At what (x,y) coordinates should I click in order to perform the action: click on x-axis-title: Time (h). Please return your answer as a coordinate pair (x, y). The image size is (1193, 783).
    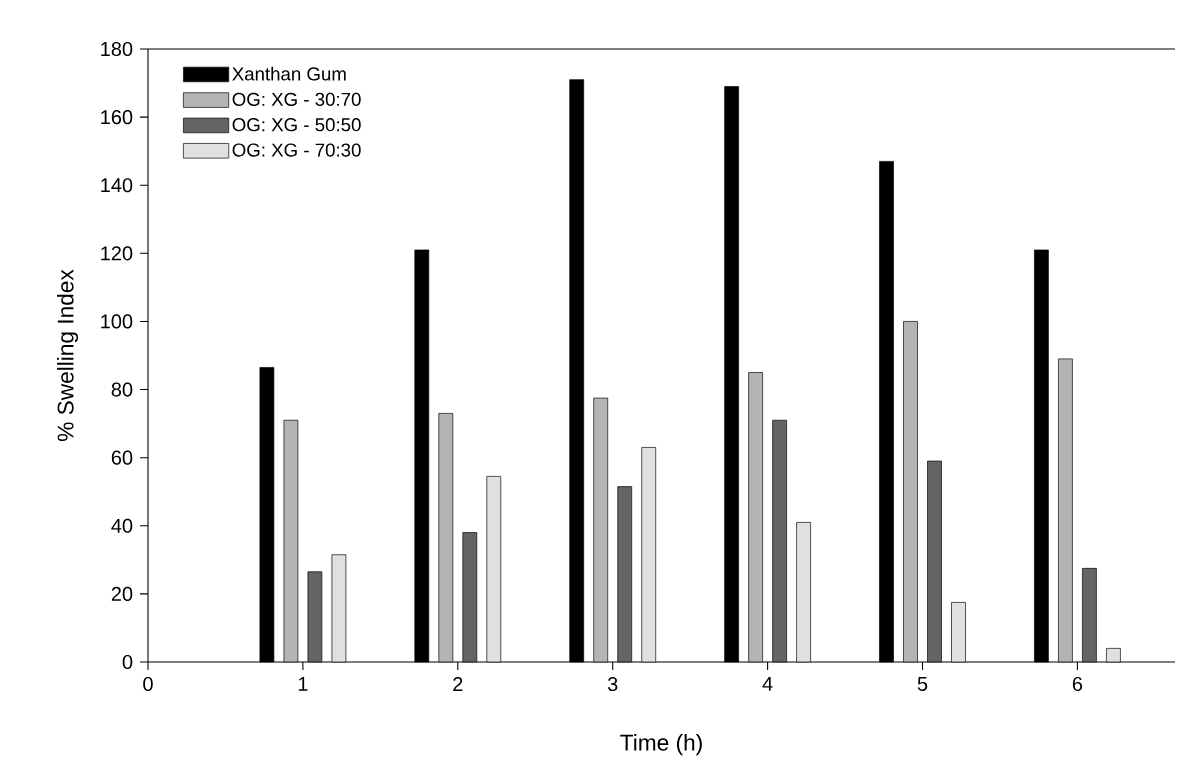
    Looking at the image, I should click on (661, 745).